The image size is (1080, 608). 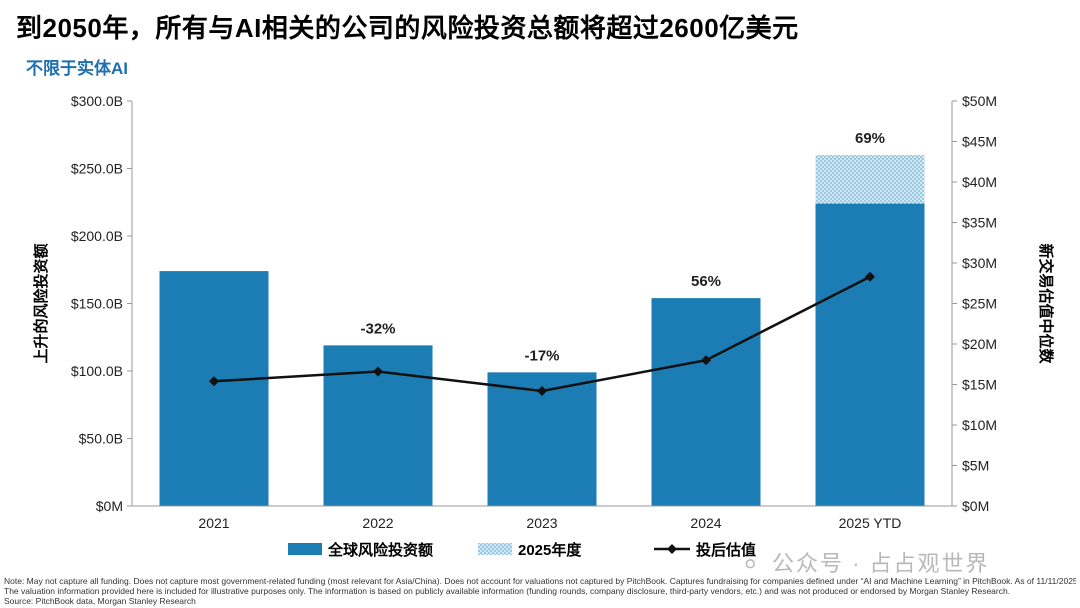 What do you see at coordinates (870, 523) in the screenshot?
I see `x-tick-label: 2025 YTD` at bounding box center [870, 523].